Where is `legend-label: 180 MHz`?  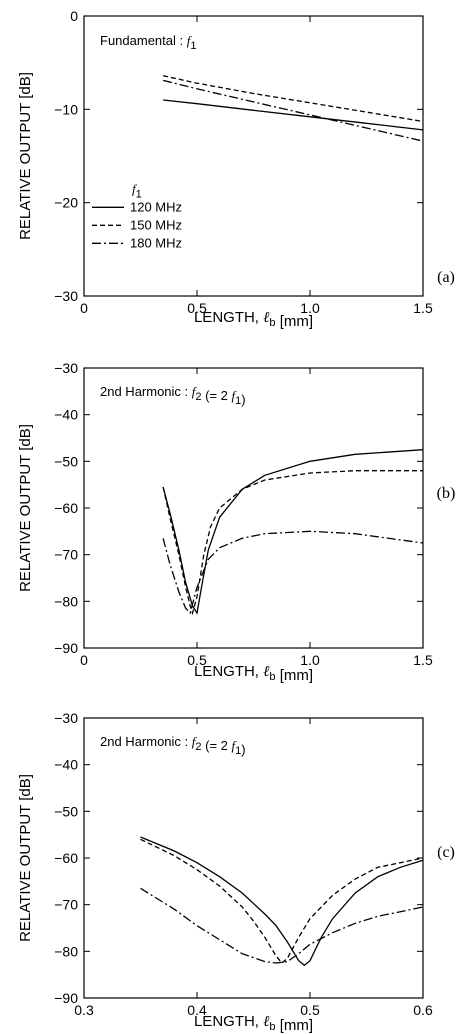 legend-label: 180 MHz is located at coordinates (156, 242).